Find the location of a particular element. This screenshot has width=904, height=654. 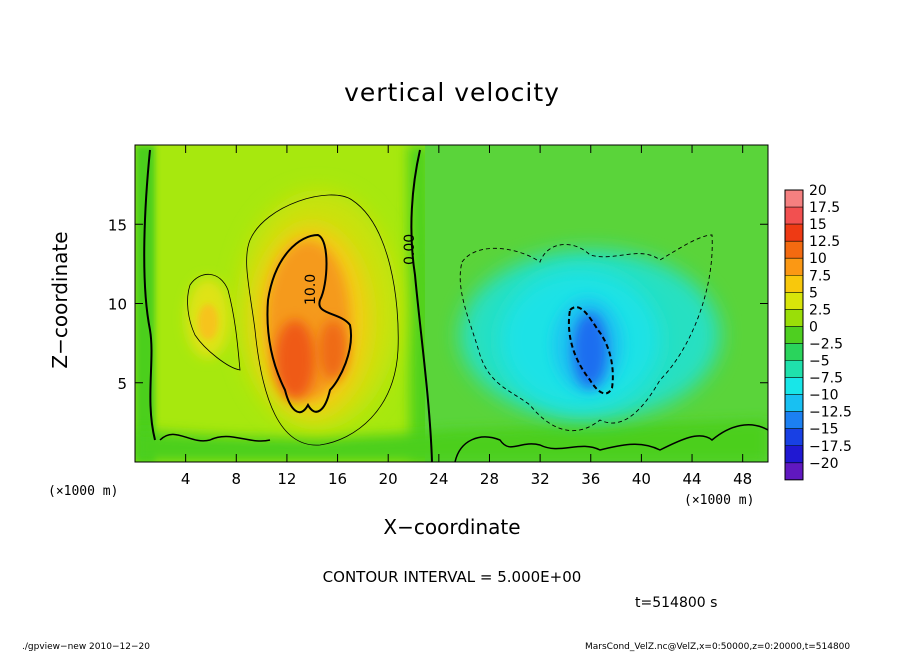

contour-interval-note: CONTOUR INTERVAL = 5.000E+00 is located at coordinates (452, 577).